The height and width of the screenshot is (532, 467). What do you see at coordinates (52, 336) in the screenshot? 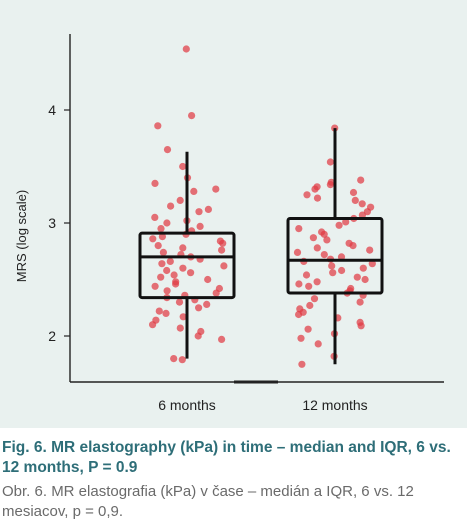
I see `y-tick-label: 2` at bounding box center [52, 336].